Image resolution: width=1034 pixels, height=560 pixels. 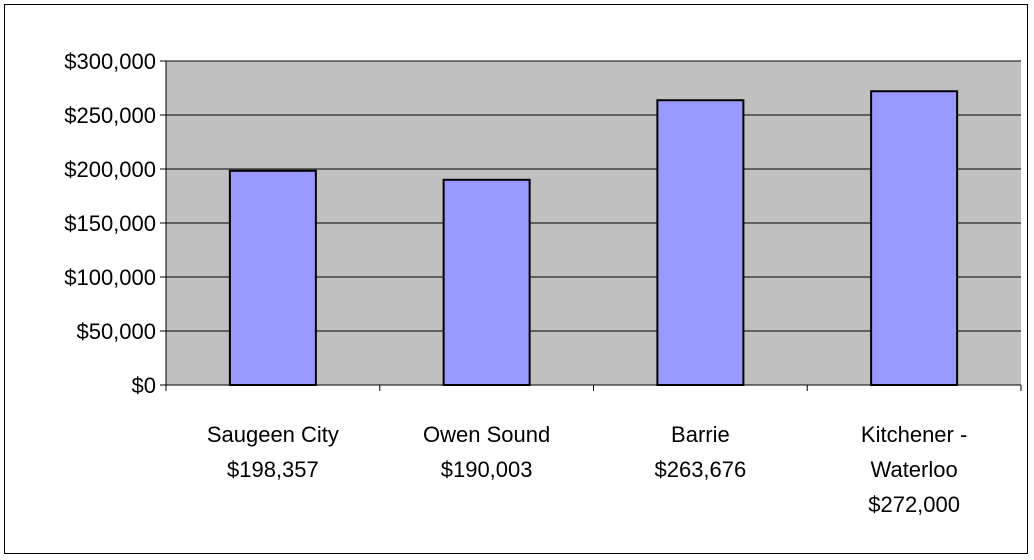 I want to click on y-tick-label: $0, so click(x=144, y=385).